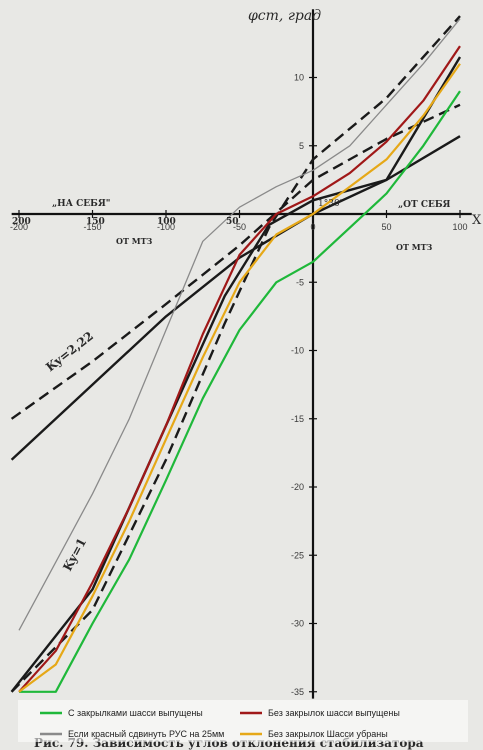  What do you see at coordinates (284, 16) in the screenshot?
I see `y-axis-label: φст, град` at bounding box center [284, 16].